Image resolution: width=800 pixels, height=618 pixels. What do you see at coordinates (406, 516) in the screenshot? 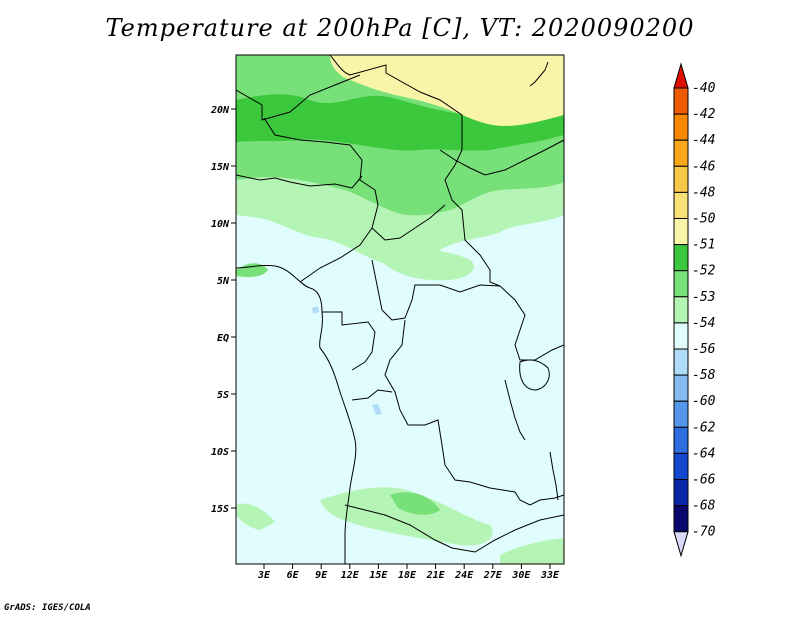
I see `field-patch-53-b` at bounding box center [406, 516].